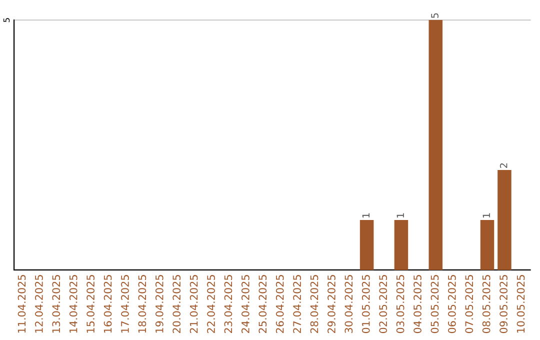 The width and height of the screenshot is (540, 340). What do you see at coordinates (142, 304) in the screenshot?
I see `x-tick-label: 18.04.2025` at bounding box center [142, 304].